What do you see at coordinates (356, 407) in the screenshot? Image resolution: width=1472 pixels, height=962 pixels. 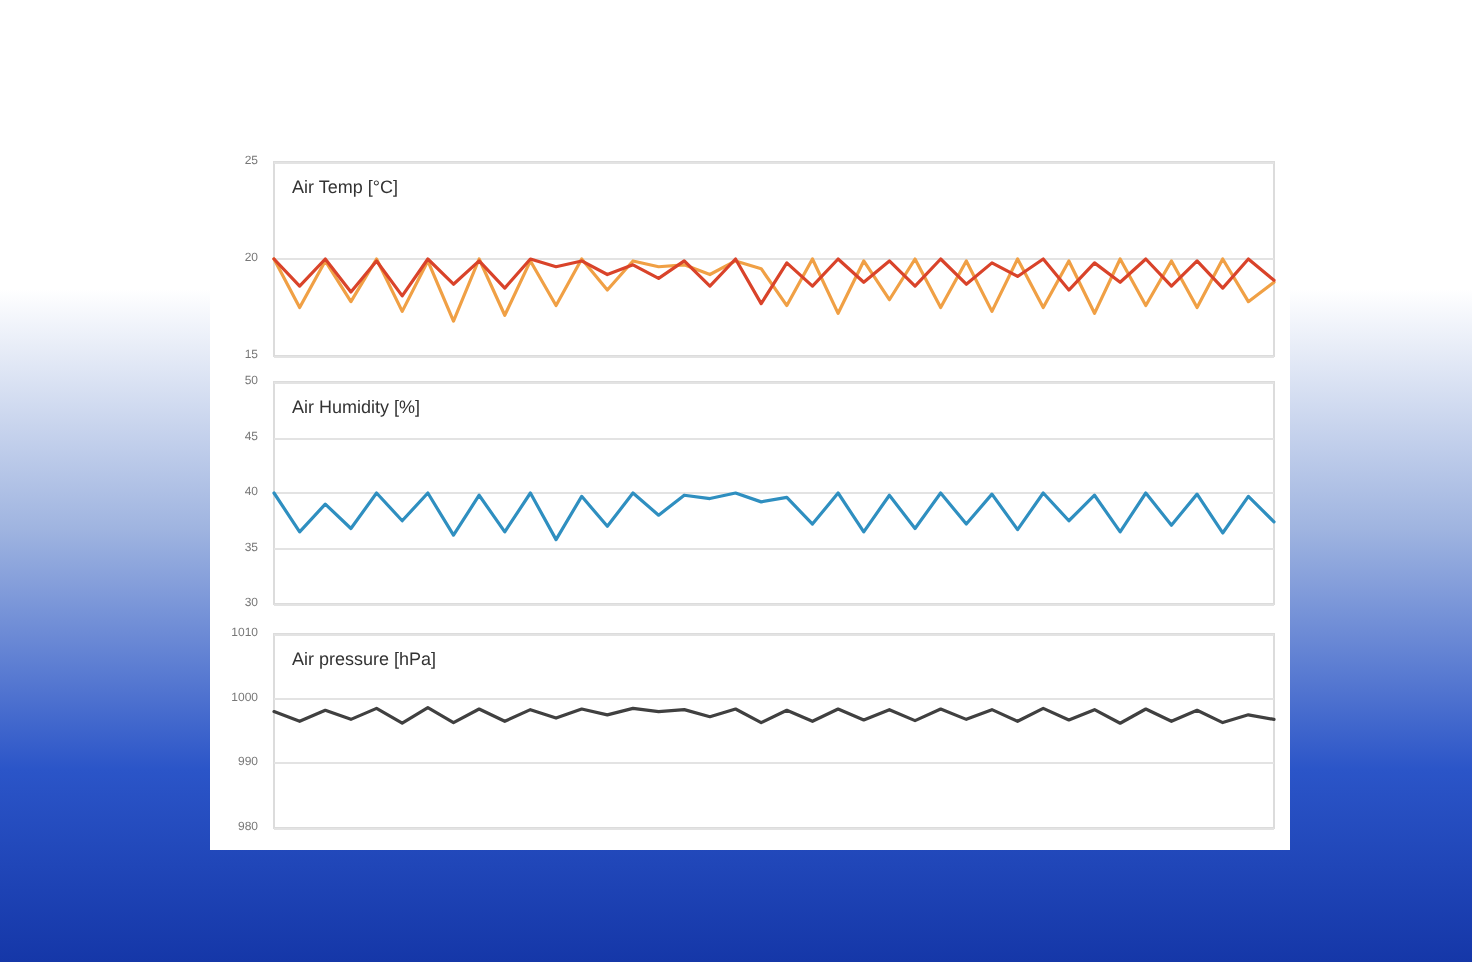 I see `text: Air Humidity [%]` at bounding box center [356, 407].